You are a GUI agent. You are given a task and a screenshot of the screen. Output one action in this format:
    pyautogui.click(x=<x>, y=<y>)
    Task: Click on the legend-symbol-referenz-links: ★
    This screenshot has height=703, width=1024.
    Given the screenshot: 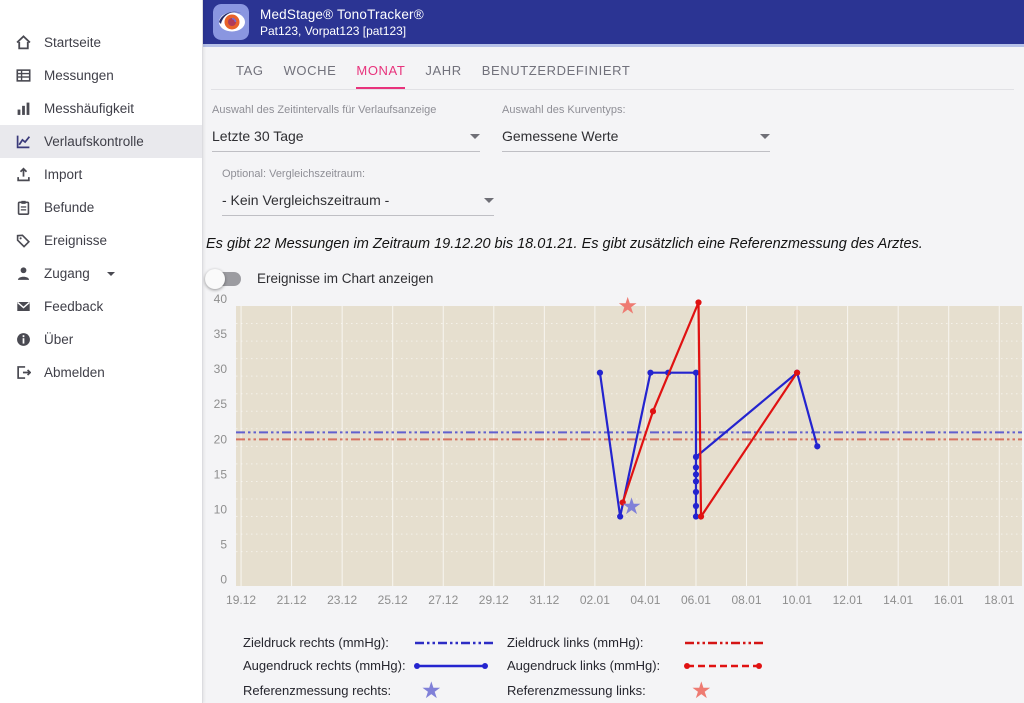 What is the action you would take?
    pyautogui.click(x=738, y=690)
    